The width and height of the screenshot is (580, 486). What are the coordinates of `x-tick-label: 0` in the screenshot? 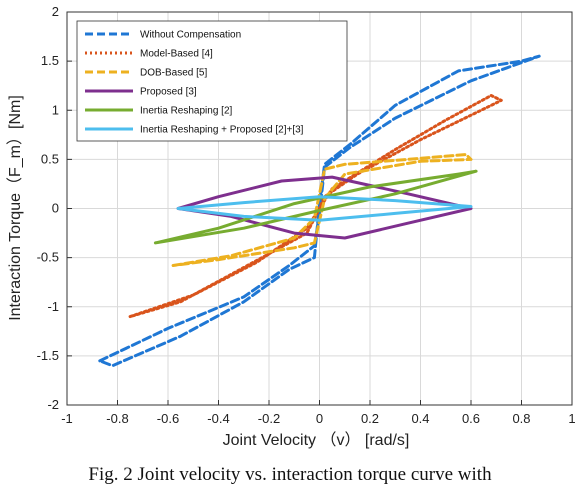 It's located at (319, 418).